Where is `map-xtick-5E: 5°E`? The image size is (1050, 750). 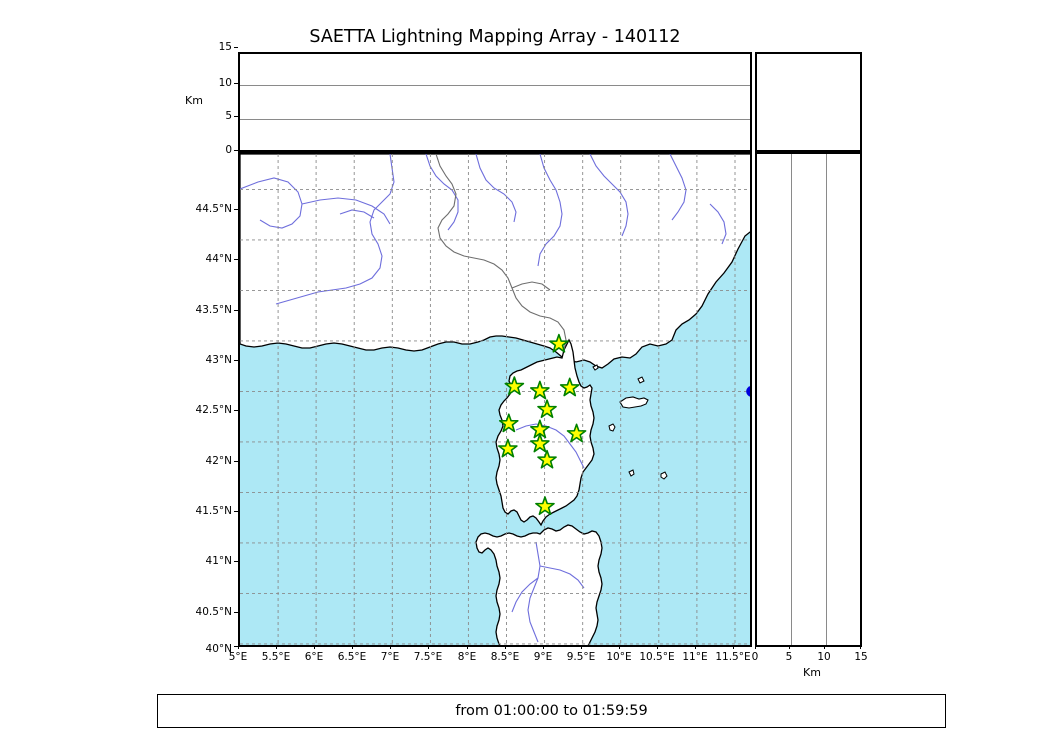 map-xtick-5E: 5°E is located at coordinates (238, 657).